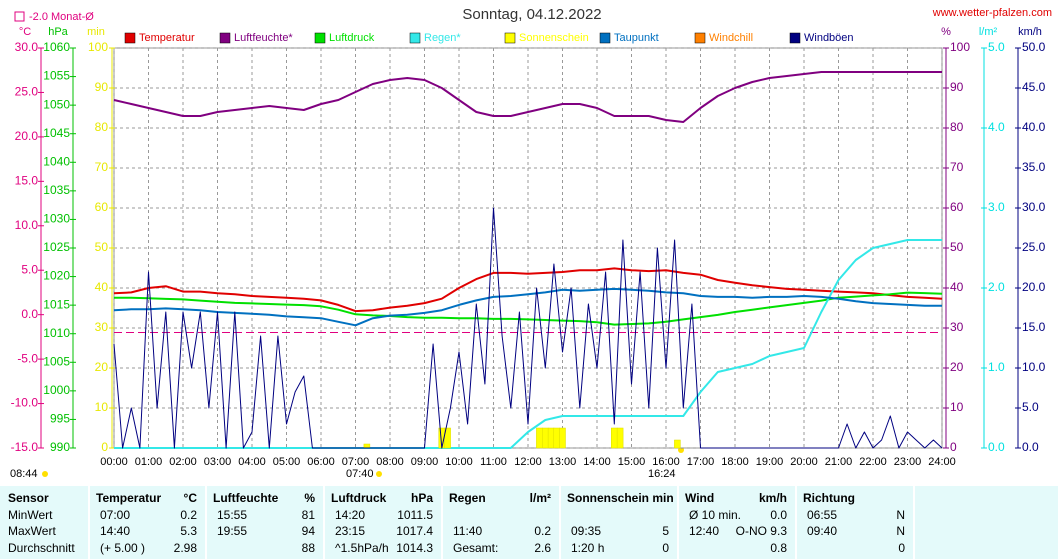  I want to click on table-cell: Luftfeuchte, so click(246, 498).